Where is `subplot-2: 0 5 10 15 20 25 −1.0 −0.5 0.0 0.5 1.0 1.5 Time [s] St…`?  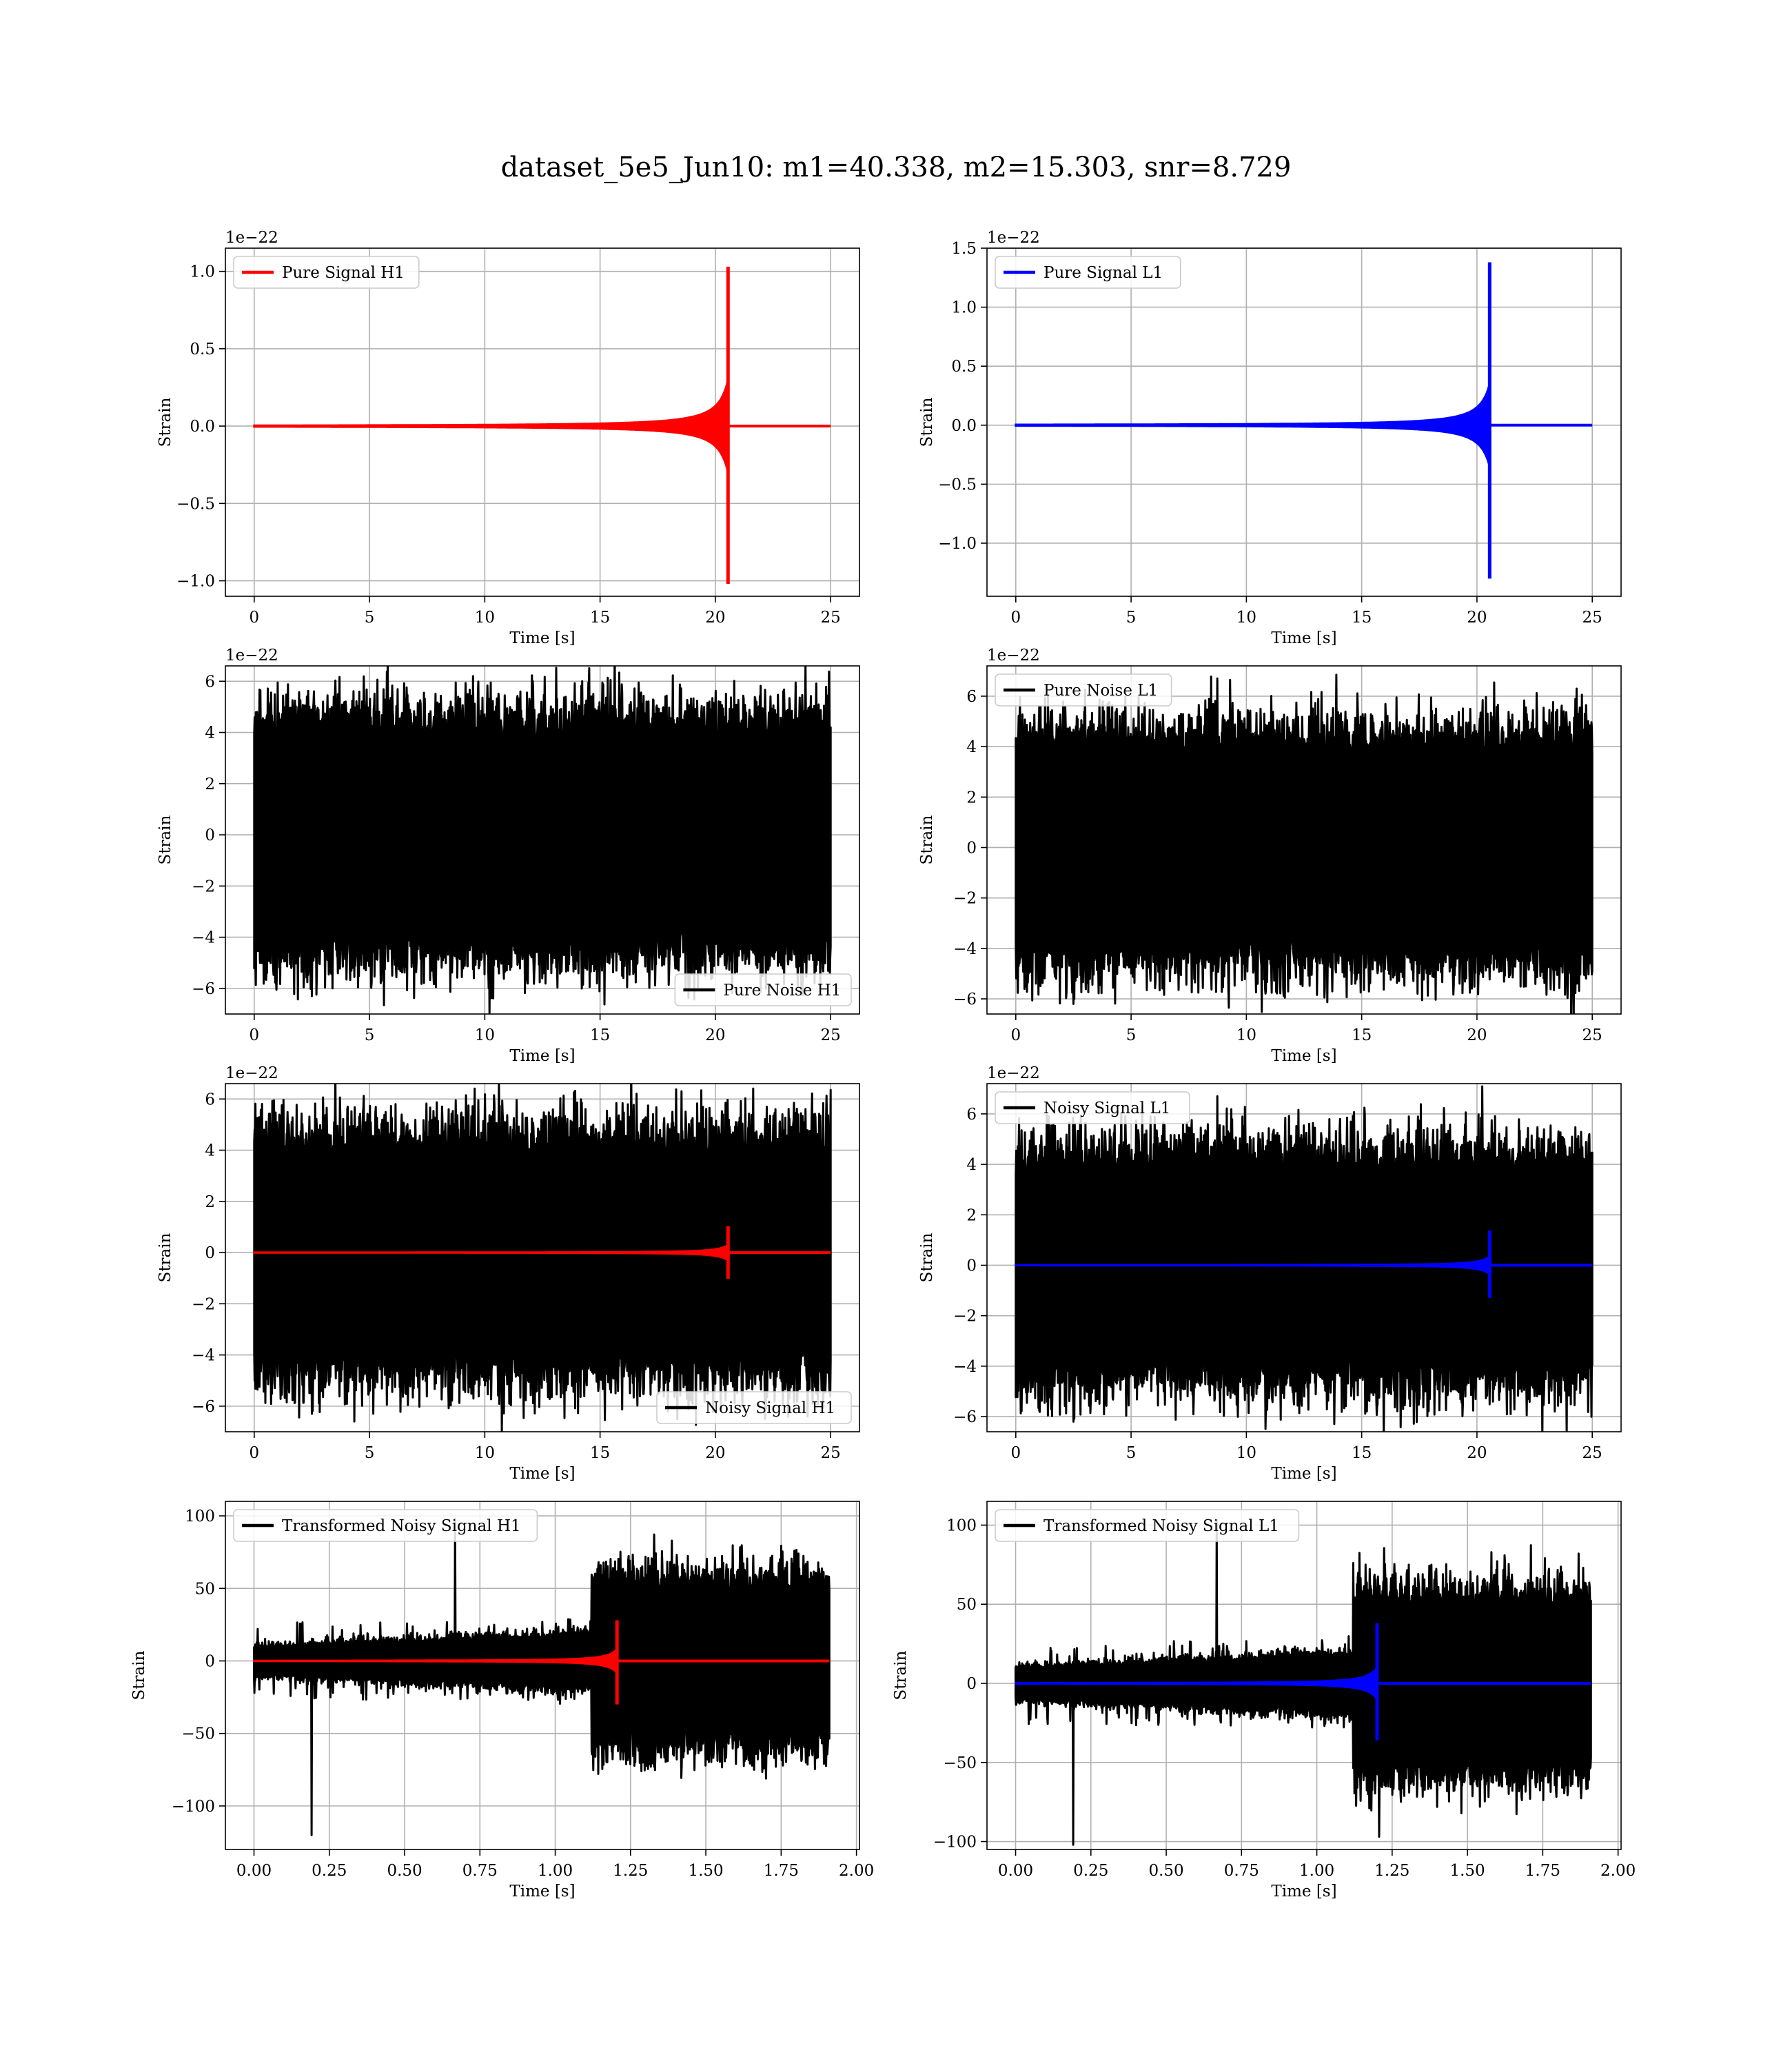 subplot-2: 0 5 10 15 20 25 −1.0 −0.5 0.0 0.5 1.0 1.5 Time [s] St… is located at coordinates (1270, 438).